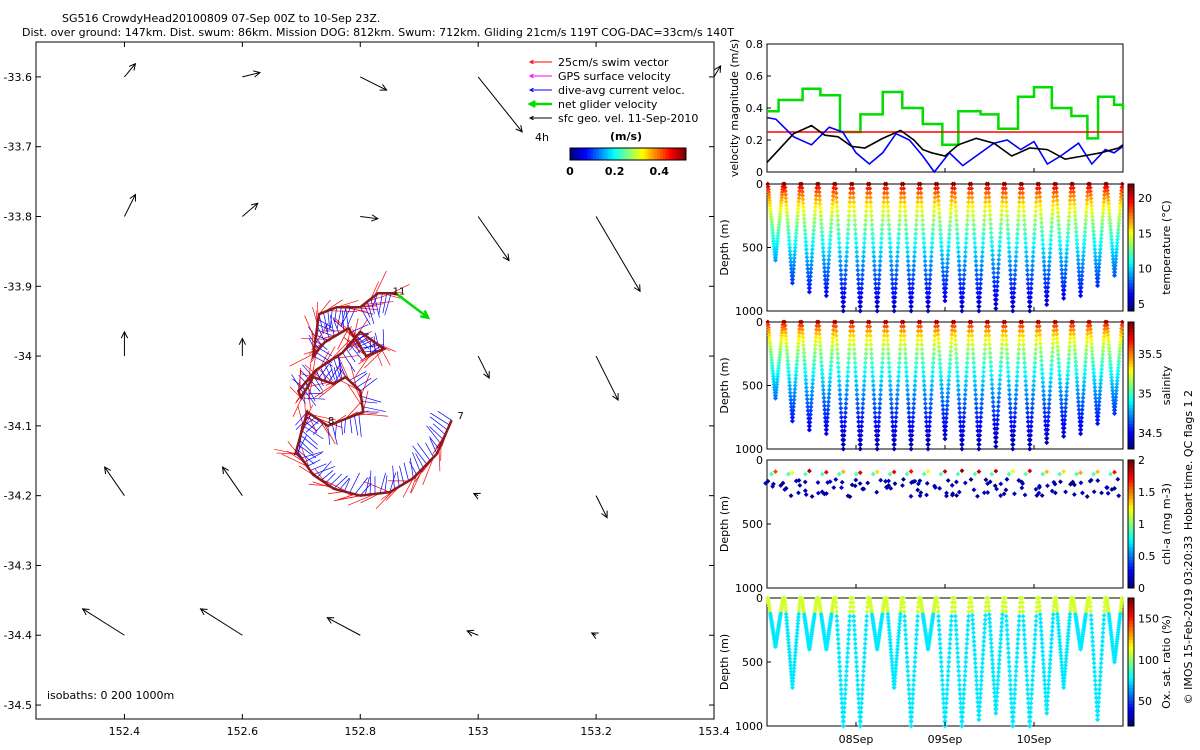 The image size is (1200, 750). Describe the element at coordinates (1148, 660) in the screenshot. I see `profile-colorbar-tick: 100` at that location.